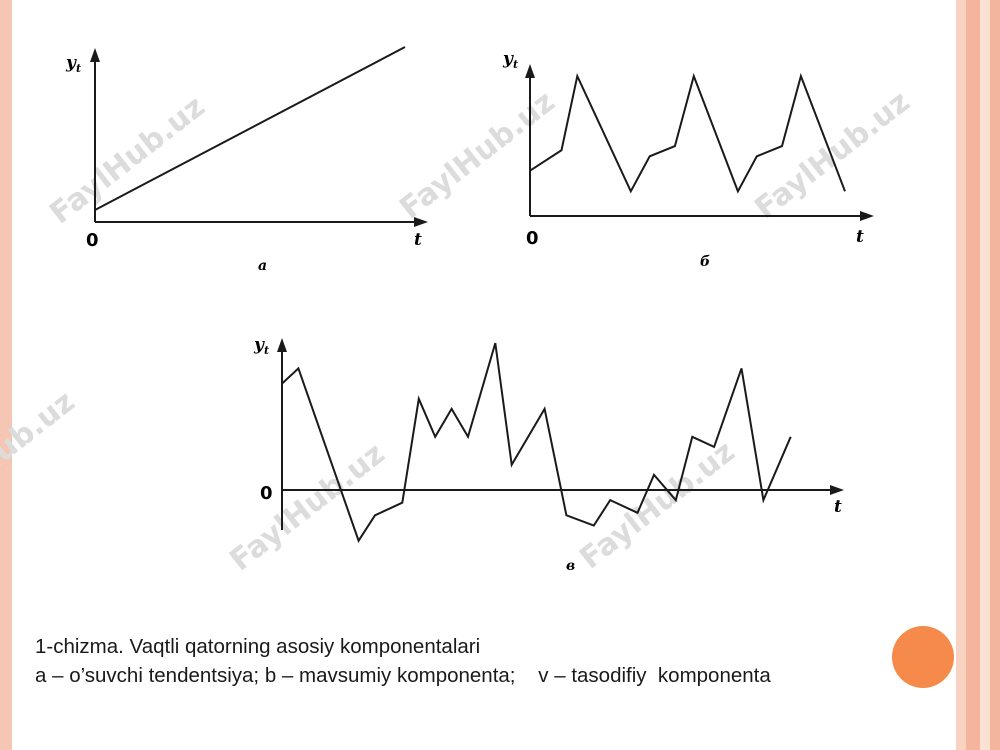  I want to click on panel-label-b: б, so click(705, 262).